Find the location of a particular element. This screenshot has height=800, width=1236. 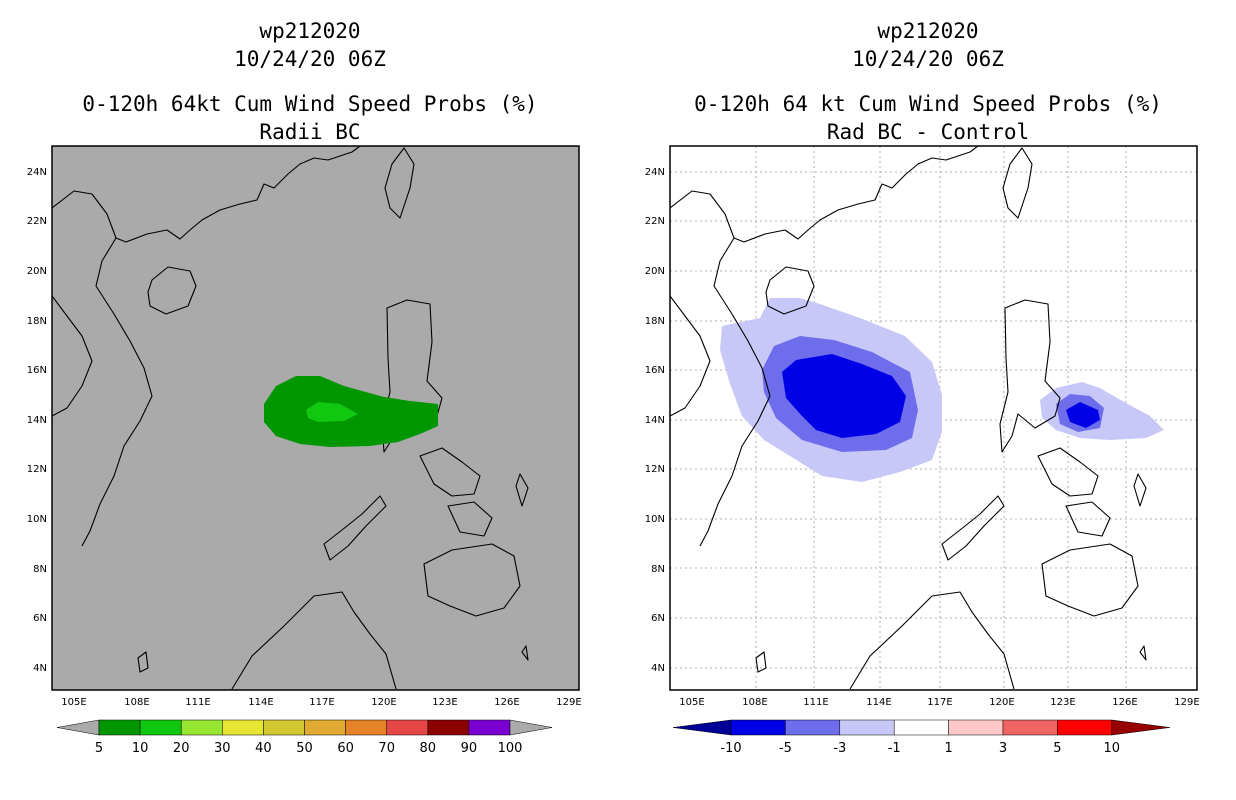

colorbar-label: 100 is located at coordinates (510, 748).